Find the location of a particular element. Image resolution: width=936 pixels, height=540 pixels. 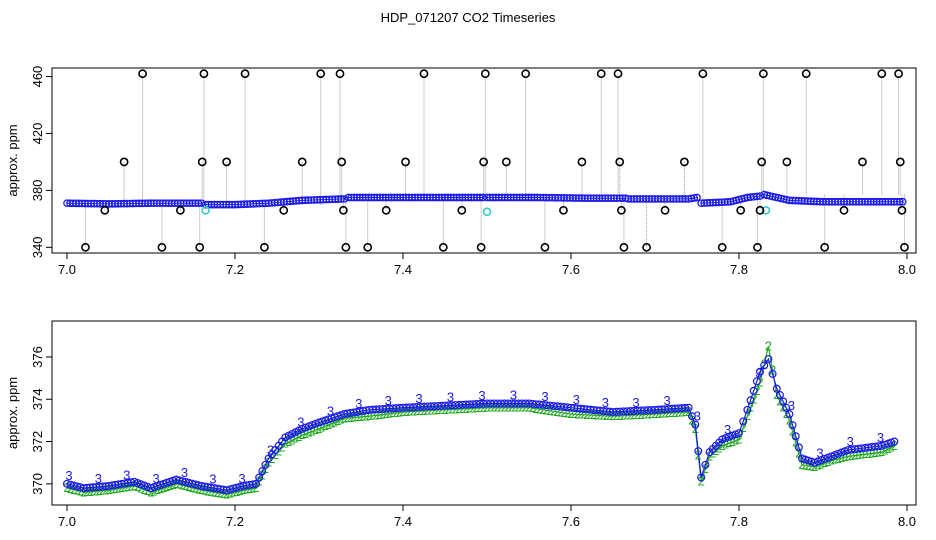

y-tick-label: 380 is located at coordinates (37, 191).